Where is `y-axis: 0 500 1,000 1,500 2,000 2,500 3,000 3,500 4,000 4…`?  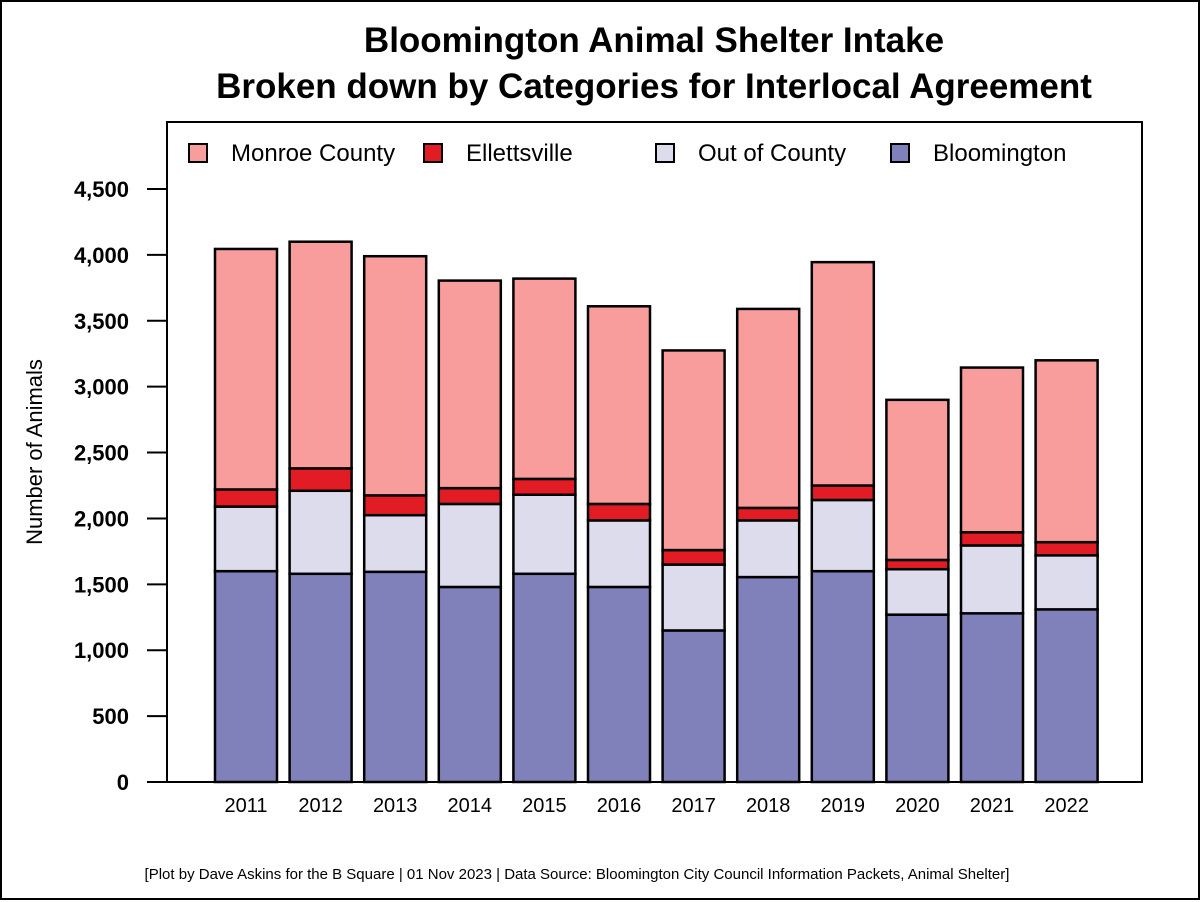
y-axis: 0 500 1,000 1,500 2,000 2,500 3,000 3,500 4,000 4… is located at coordinates (120, 486).